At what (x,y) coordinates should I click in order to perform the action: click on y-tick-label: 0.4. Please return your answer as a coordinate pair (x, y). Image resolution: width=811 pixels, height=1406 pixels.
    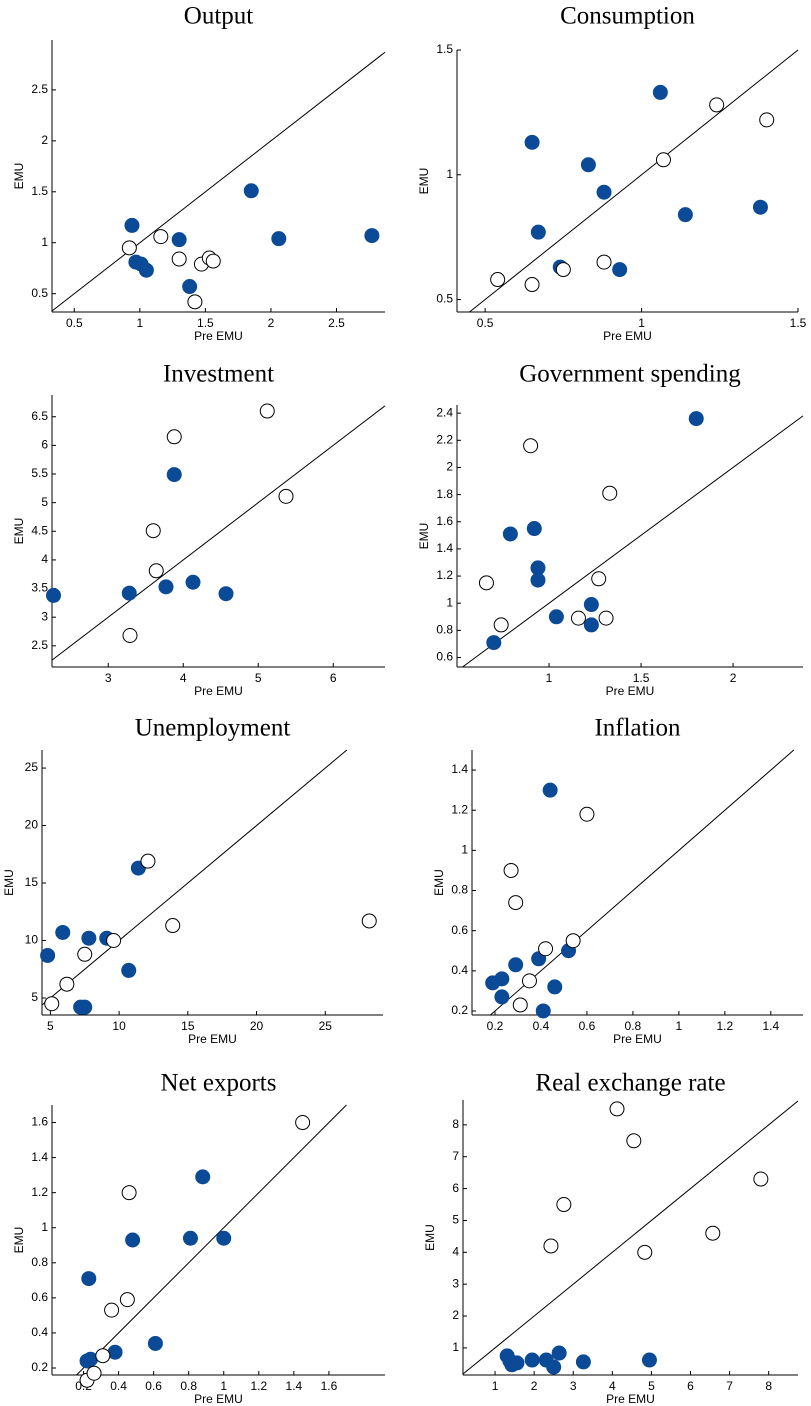
    Looking at the image, I should click on (459, 970).